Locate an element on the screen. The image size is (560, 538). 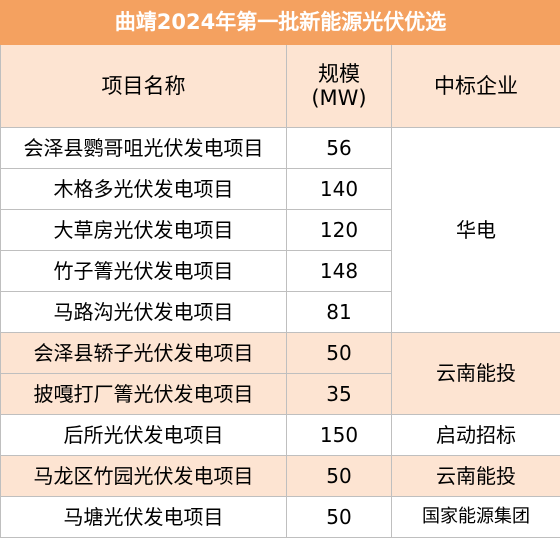
header-project-name: 项目名称 is located at coordinates (144, 86).